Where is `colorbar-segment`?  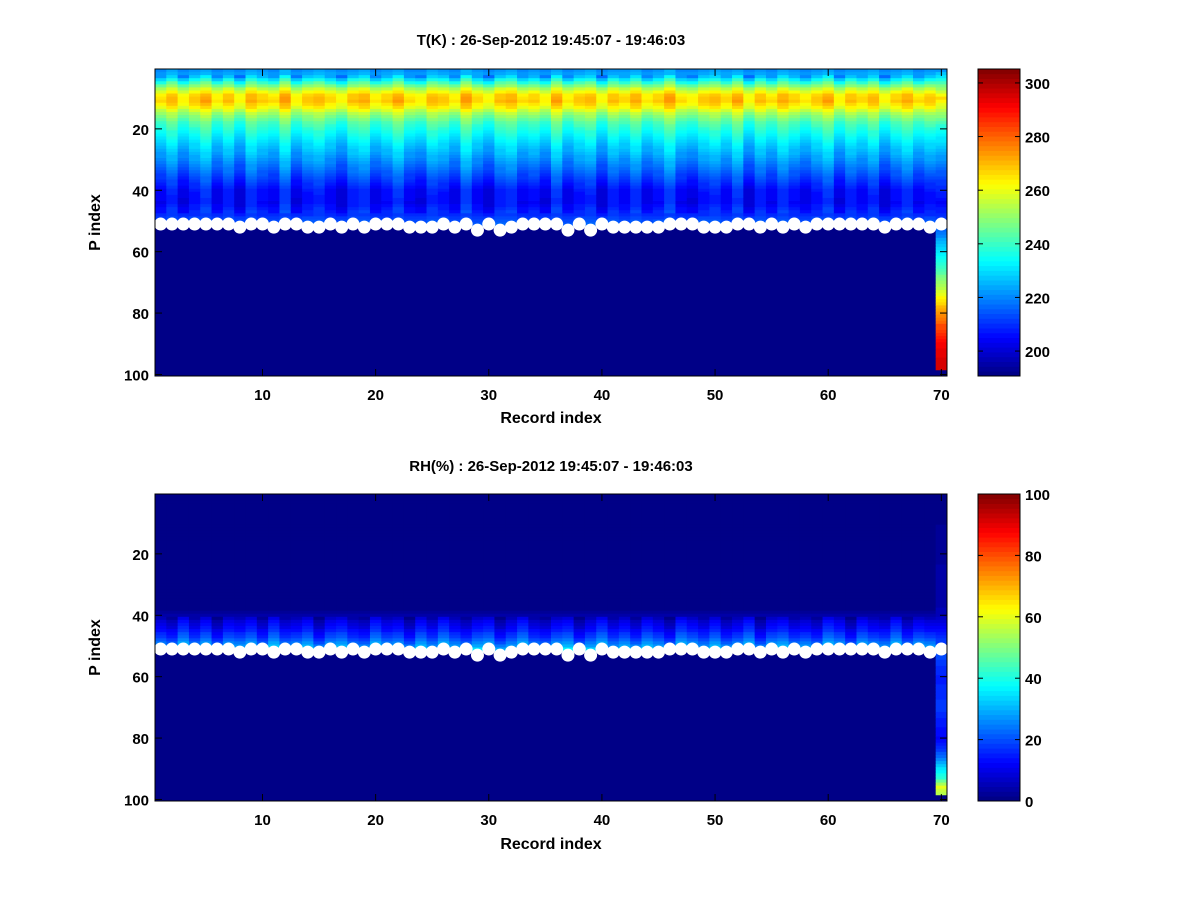 colorbar-segment is located at coordinates (999, 330).